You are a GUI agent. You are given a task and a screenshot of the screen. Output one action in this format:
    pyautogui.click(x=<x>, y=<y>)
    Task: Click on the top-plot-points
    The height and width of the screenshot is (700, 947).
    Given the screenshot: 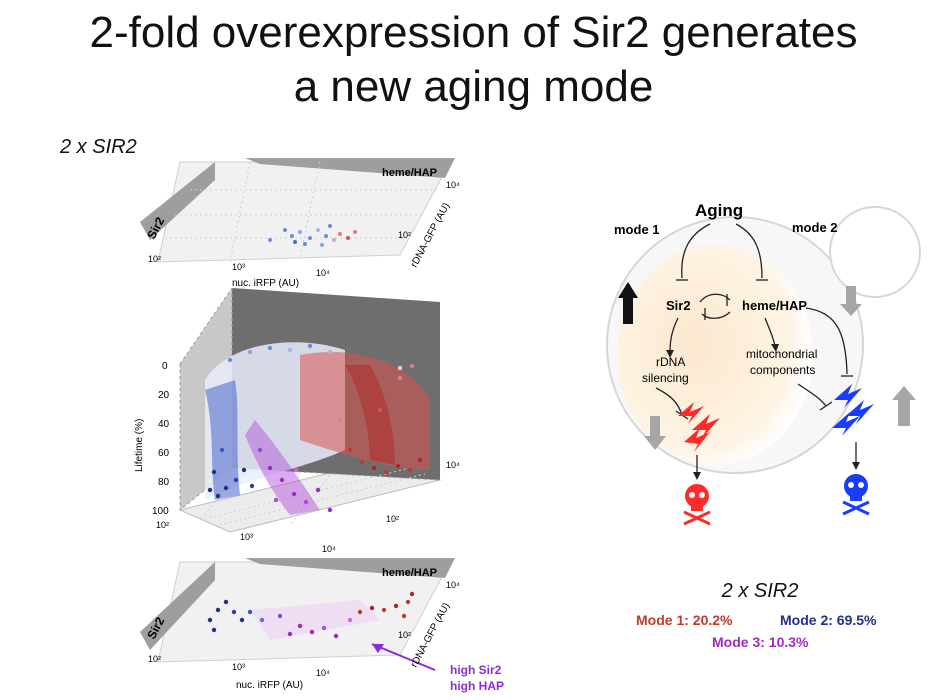 What is the action you would take?
    pyautogui.click(x=312, y=235)
    